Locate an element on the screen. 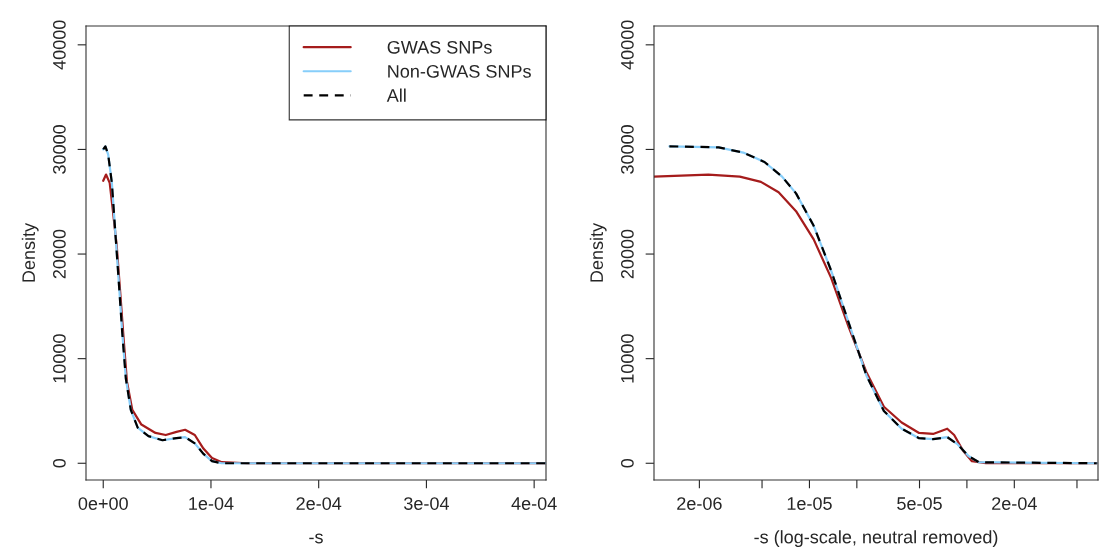 Image resolution: width=1101 pixels, height=550 pixels. x-tick-label: 2e-06 is located at coordinates (699, 503).